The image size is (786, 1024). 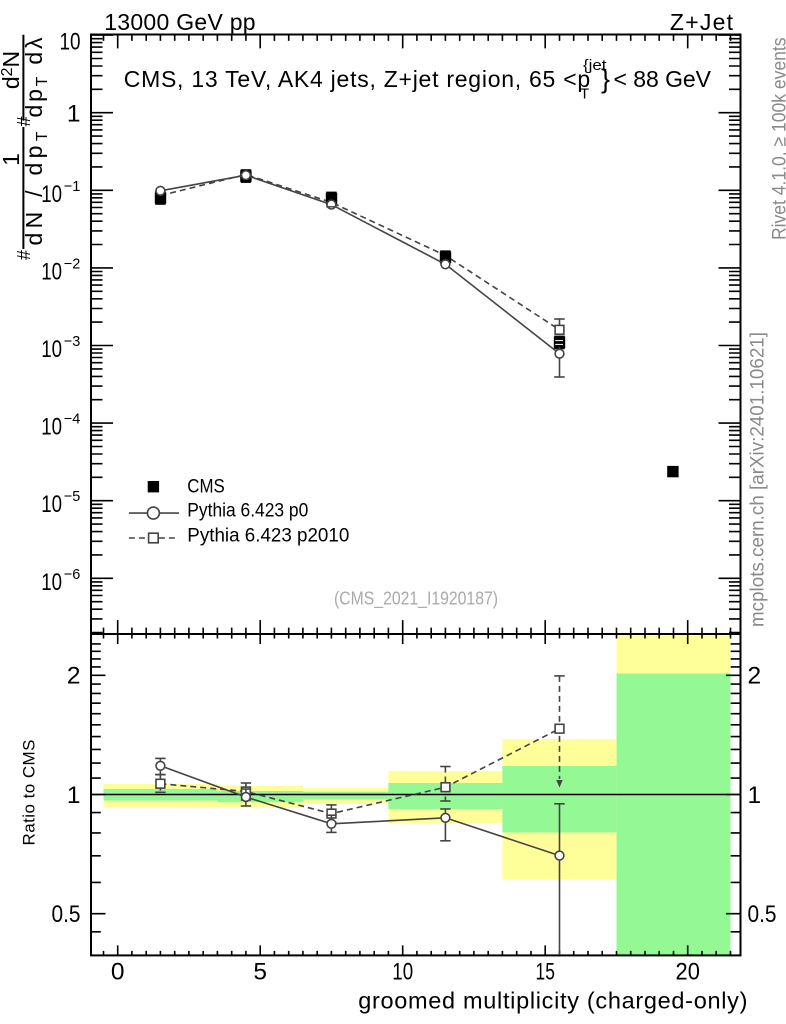 What do you see at coordinates (688, 971) in the screenshot?
I see `svg-text: 20` at bounding box center [688, 971].